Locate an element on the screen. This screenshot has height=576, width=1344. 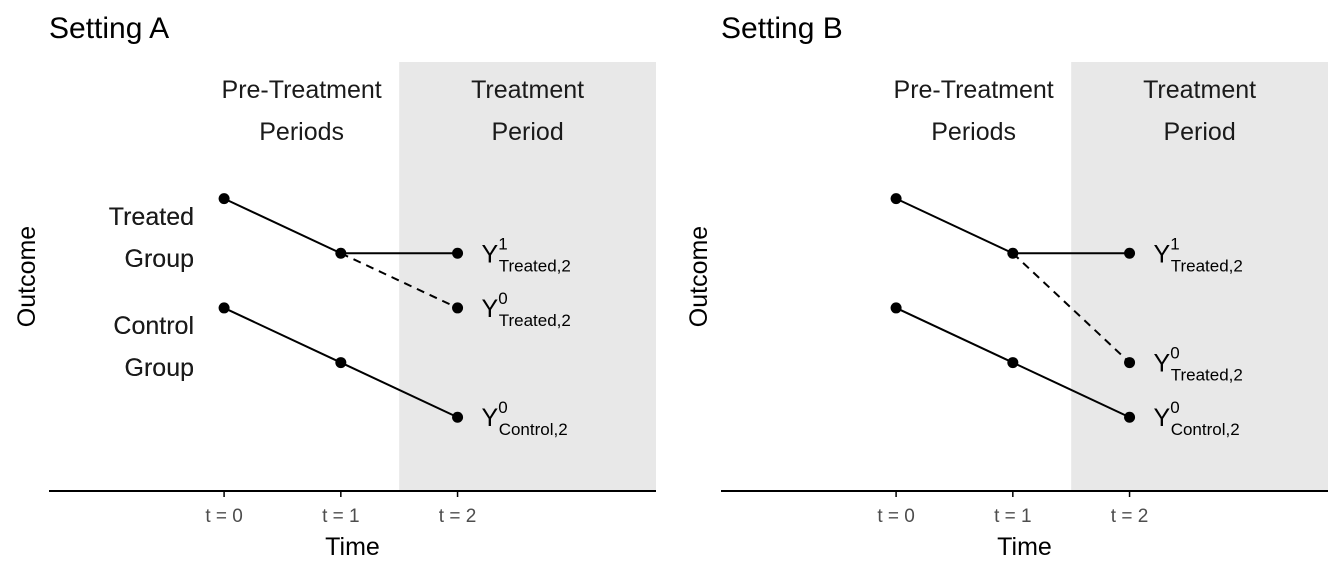
group-label: Treated is located at coordinates (151, 217).